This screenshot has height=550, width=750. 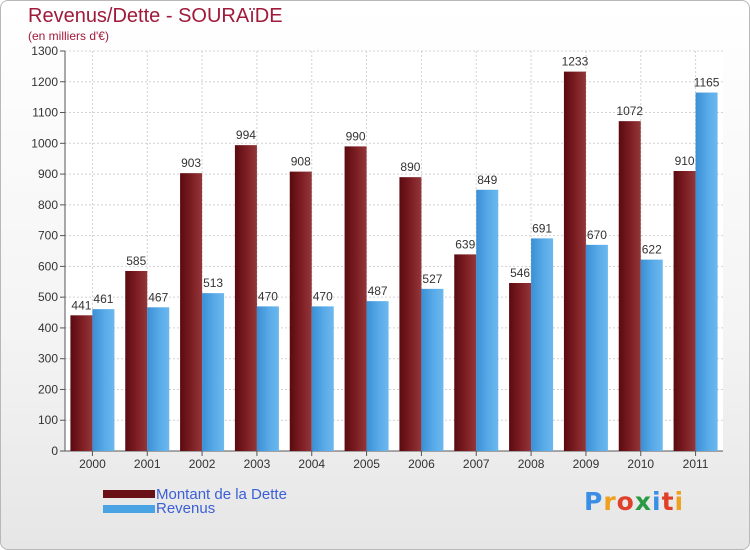 What do you see at coordinates (44, 143) in the screenshot?
I see `y-tick-label: 1000` at bounding box center [44, 143].